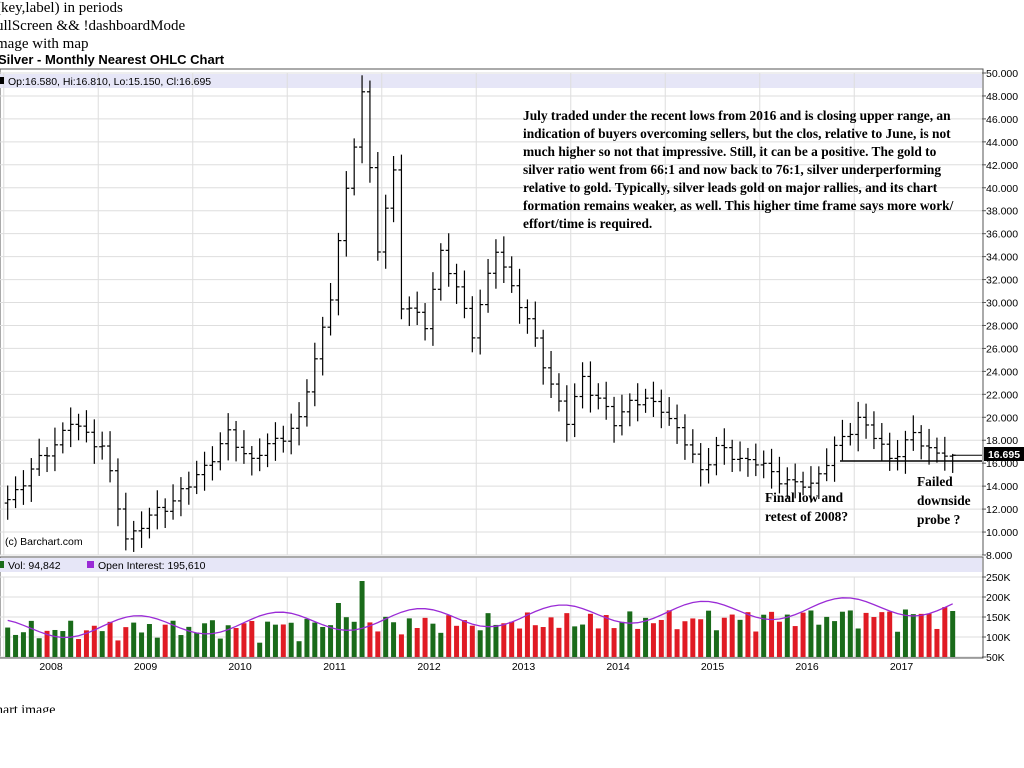 This screenshot has height=768, width=1024. Describe the element at coordinates (935, 481) in the screenshot. I see `annotation-line: Failed` at that location.